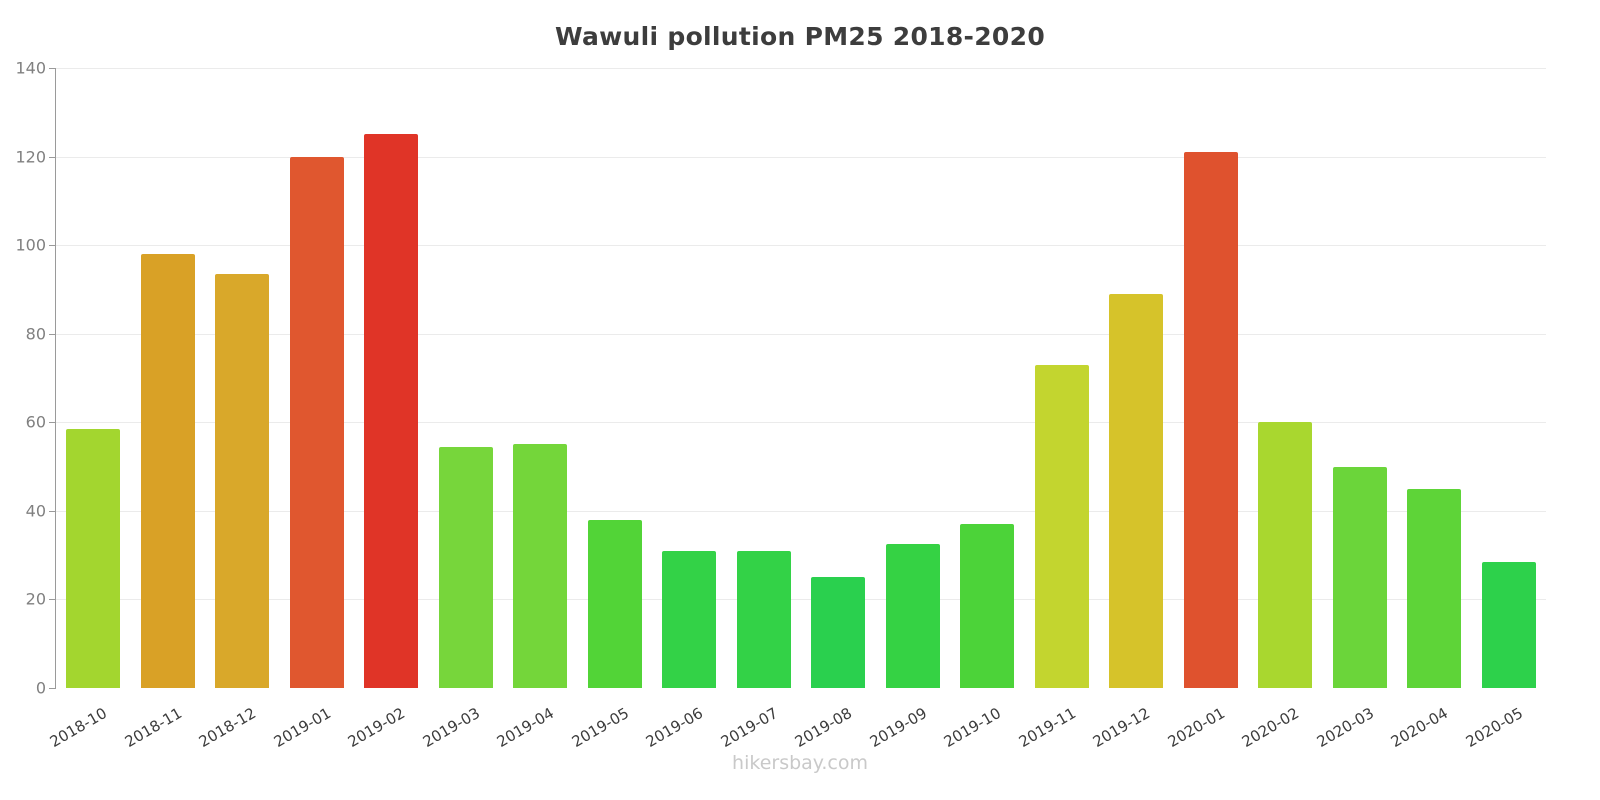 The height and width of the screenshot is (800, 1600). What do you see at coordinates (800, 763) in the screenshot?
I see `watermark: hikersbay.com` at bounding box center [800, 763].